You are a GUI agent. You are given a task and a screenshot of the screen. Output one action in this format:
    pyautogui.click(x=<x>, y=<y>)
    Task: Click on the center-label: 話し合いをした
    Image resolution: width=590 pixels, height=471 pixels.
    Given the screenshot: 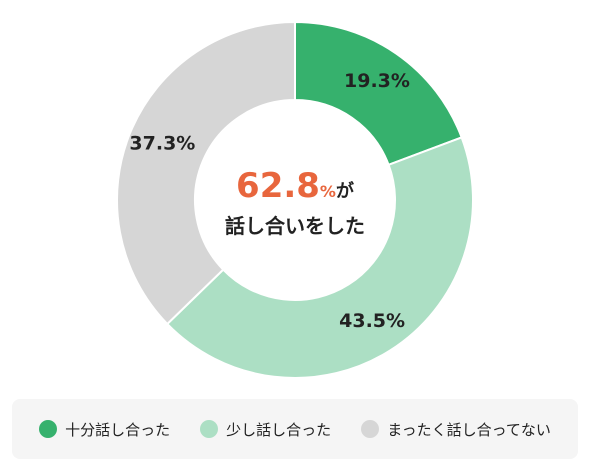 What is the action you would take?
    pyautogui.click(x=295, y=226)
    